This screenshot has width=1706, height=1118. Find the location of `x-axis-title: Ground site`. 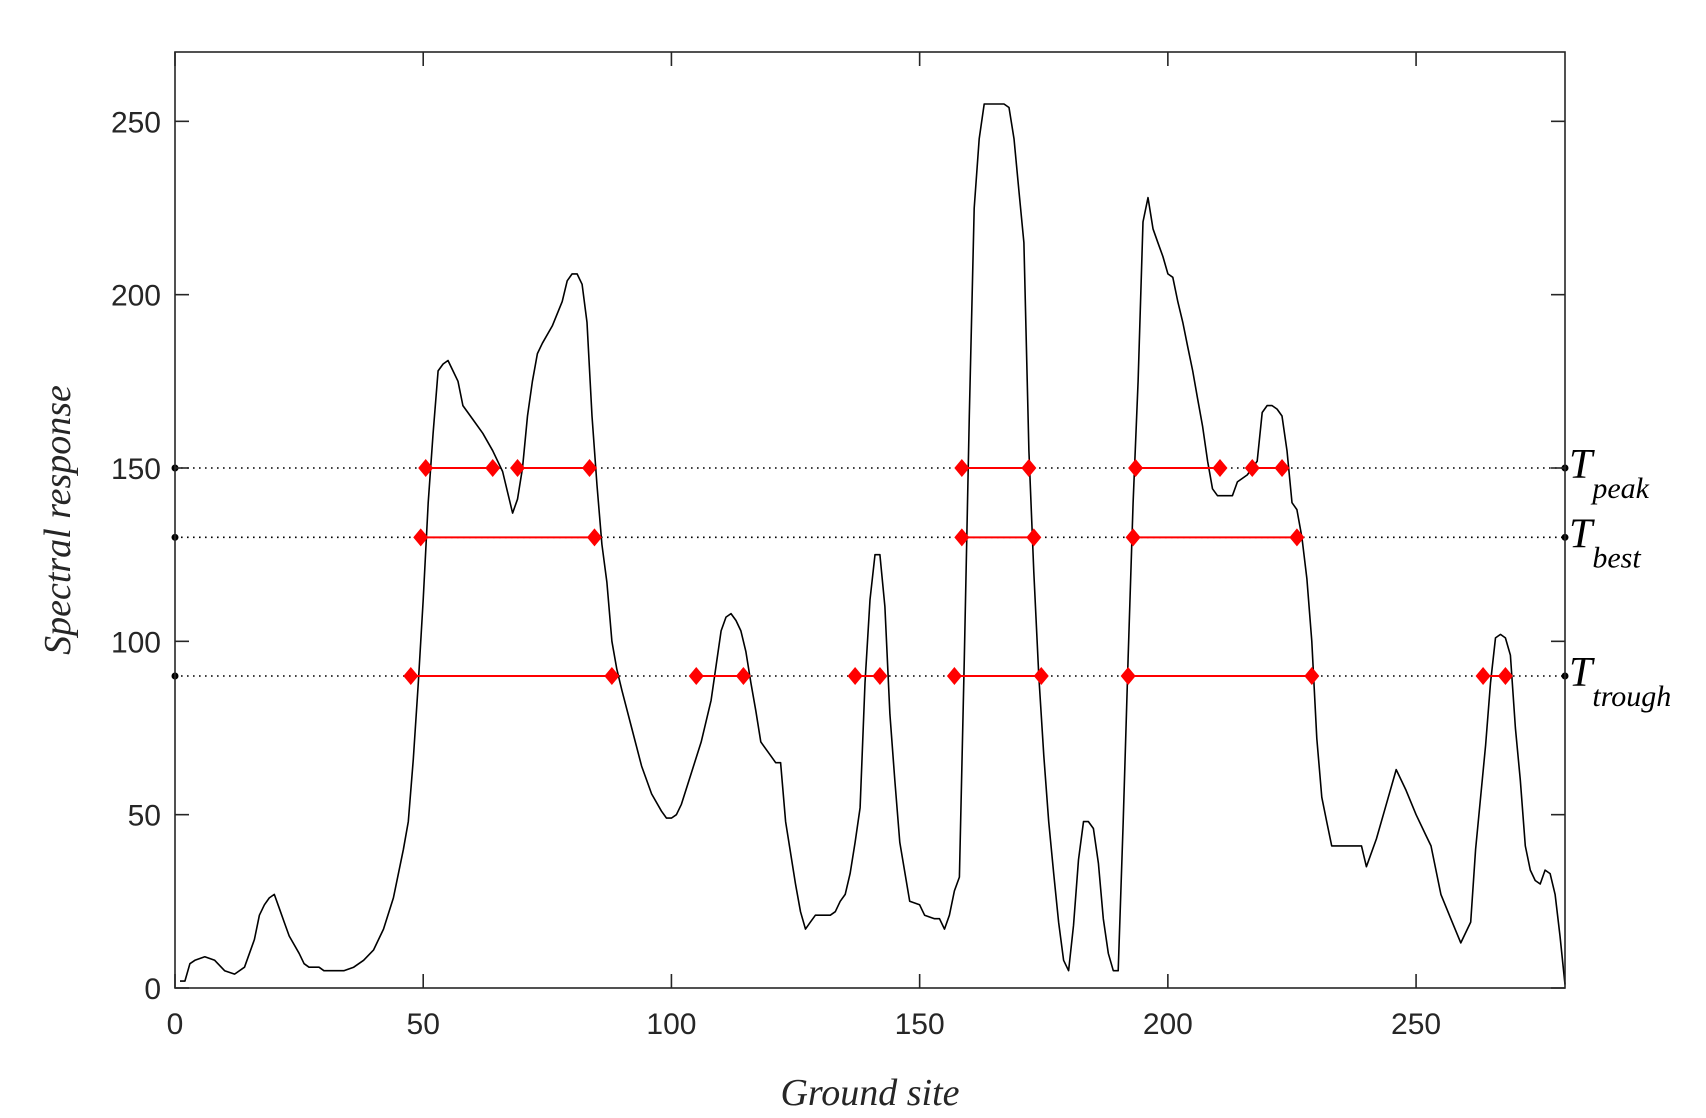

x-axis-title: Ground site is located at coordinates (869, 1093).